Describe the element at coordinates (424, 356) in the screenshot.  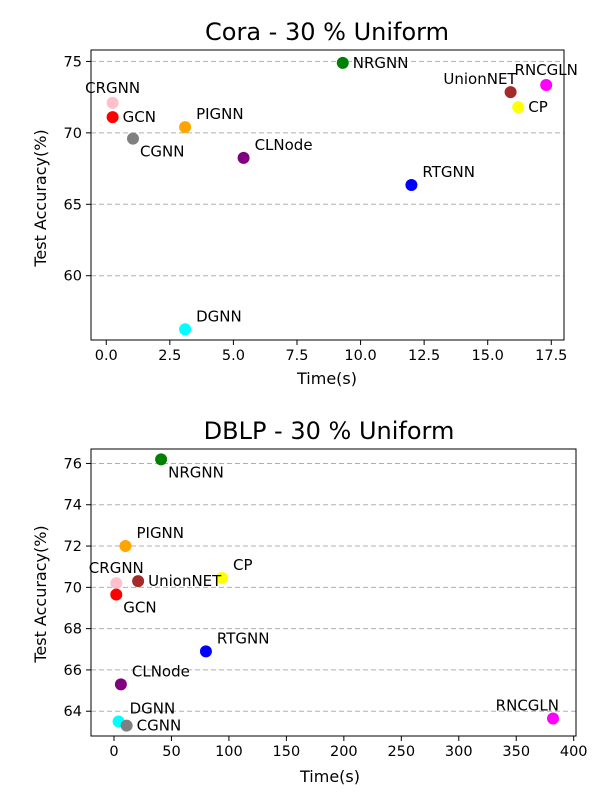
I see `x-tick-label: 12.5` at that location.